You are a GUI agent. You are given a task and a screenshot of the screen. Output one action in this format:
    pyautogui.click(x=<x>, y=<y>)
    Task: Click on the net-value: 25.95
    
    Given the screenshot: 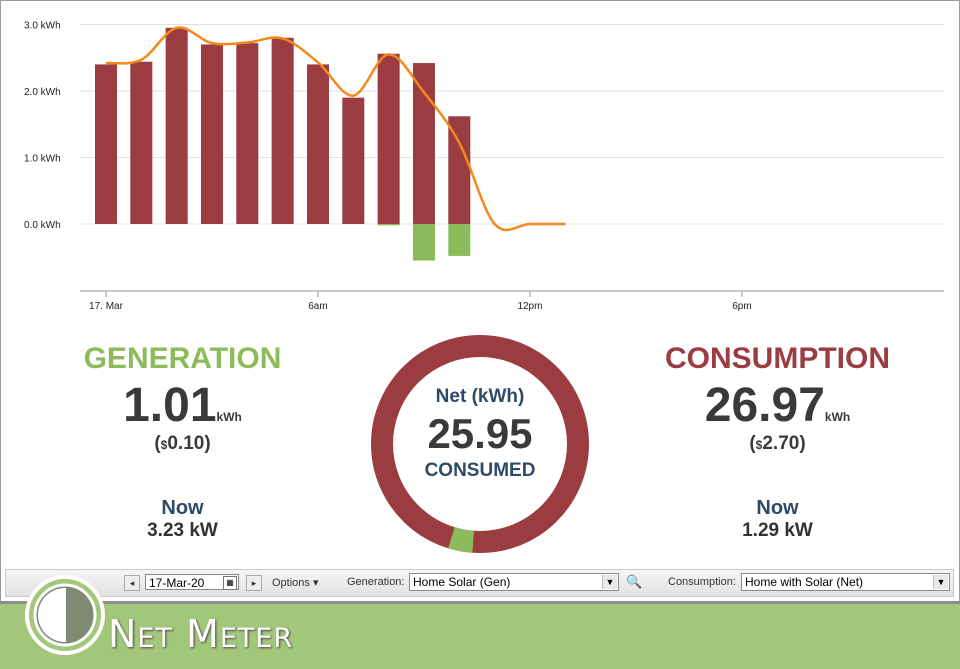 What is the action you would take?
    pyautogui.click(x=480, y=433)
    